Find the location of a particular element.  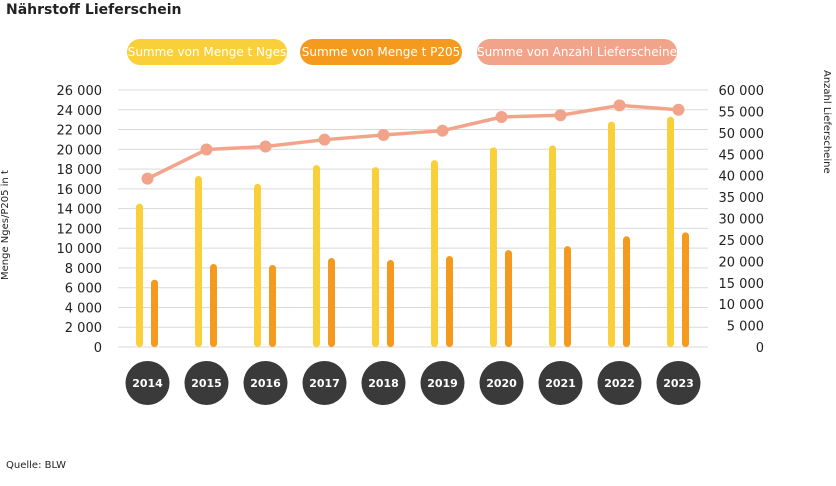

y-tick-right: 40 000 is located at coordinates (742, 177).